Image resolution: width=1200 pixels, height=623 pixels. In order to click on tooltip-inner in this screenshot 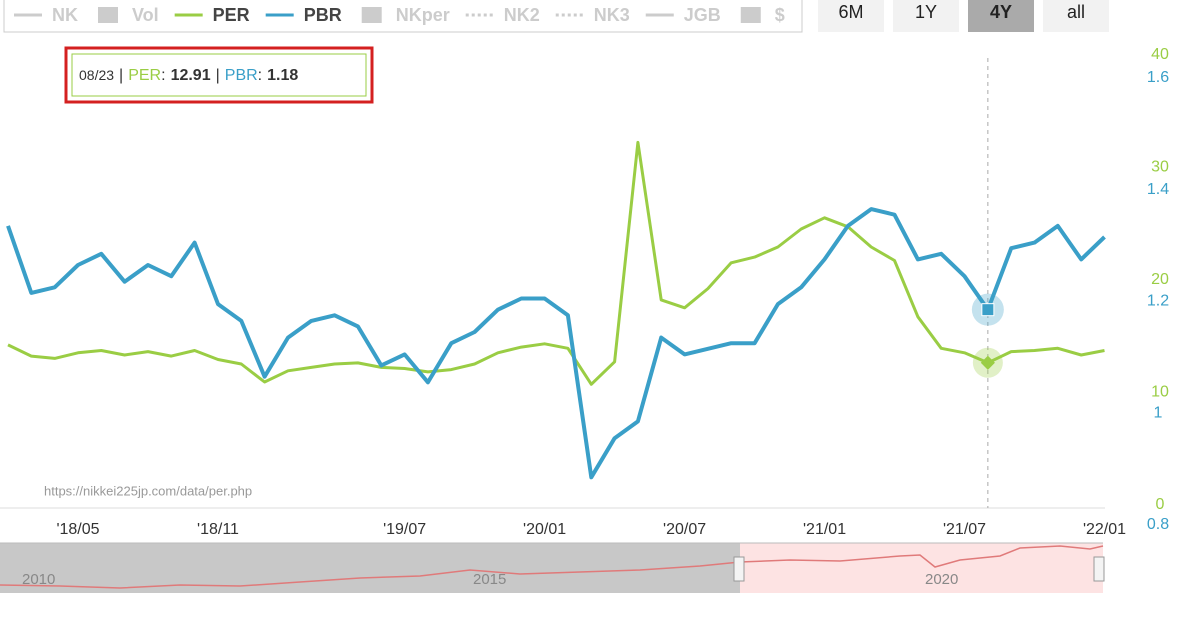, I will do `click(219, 75)`.